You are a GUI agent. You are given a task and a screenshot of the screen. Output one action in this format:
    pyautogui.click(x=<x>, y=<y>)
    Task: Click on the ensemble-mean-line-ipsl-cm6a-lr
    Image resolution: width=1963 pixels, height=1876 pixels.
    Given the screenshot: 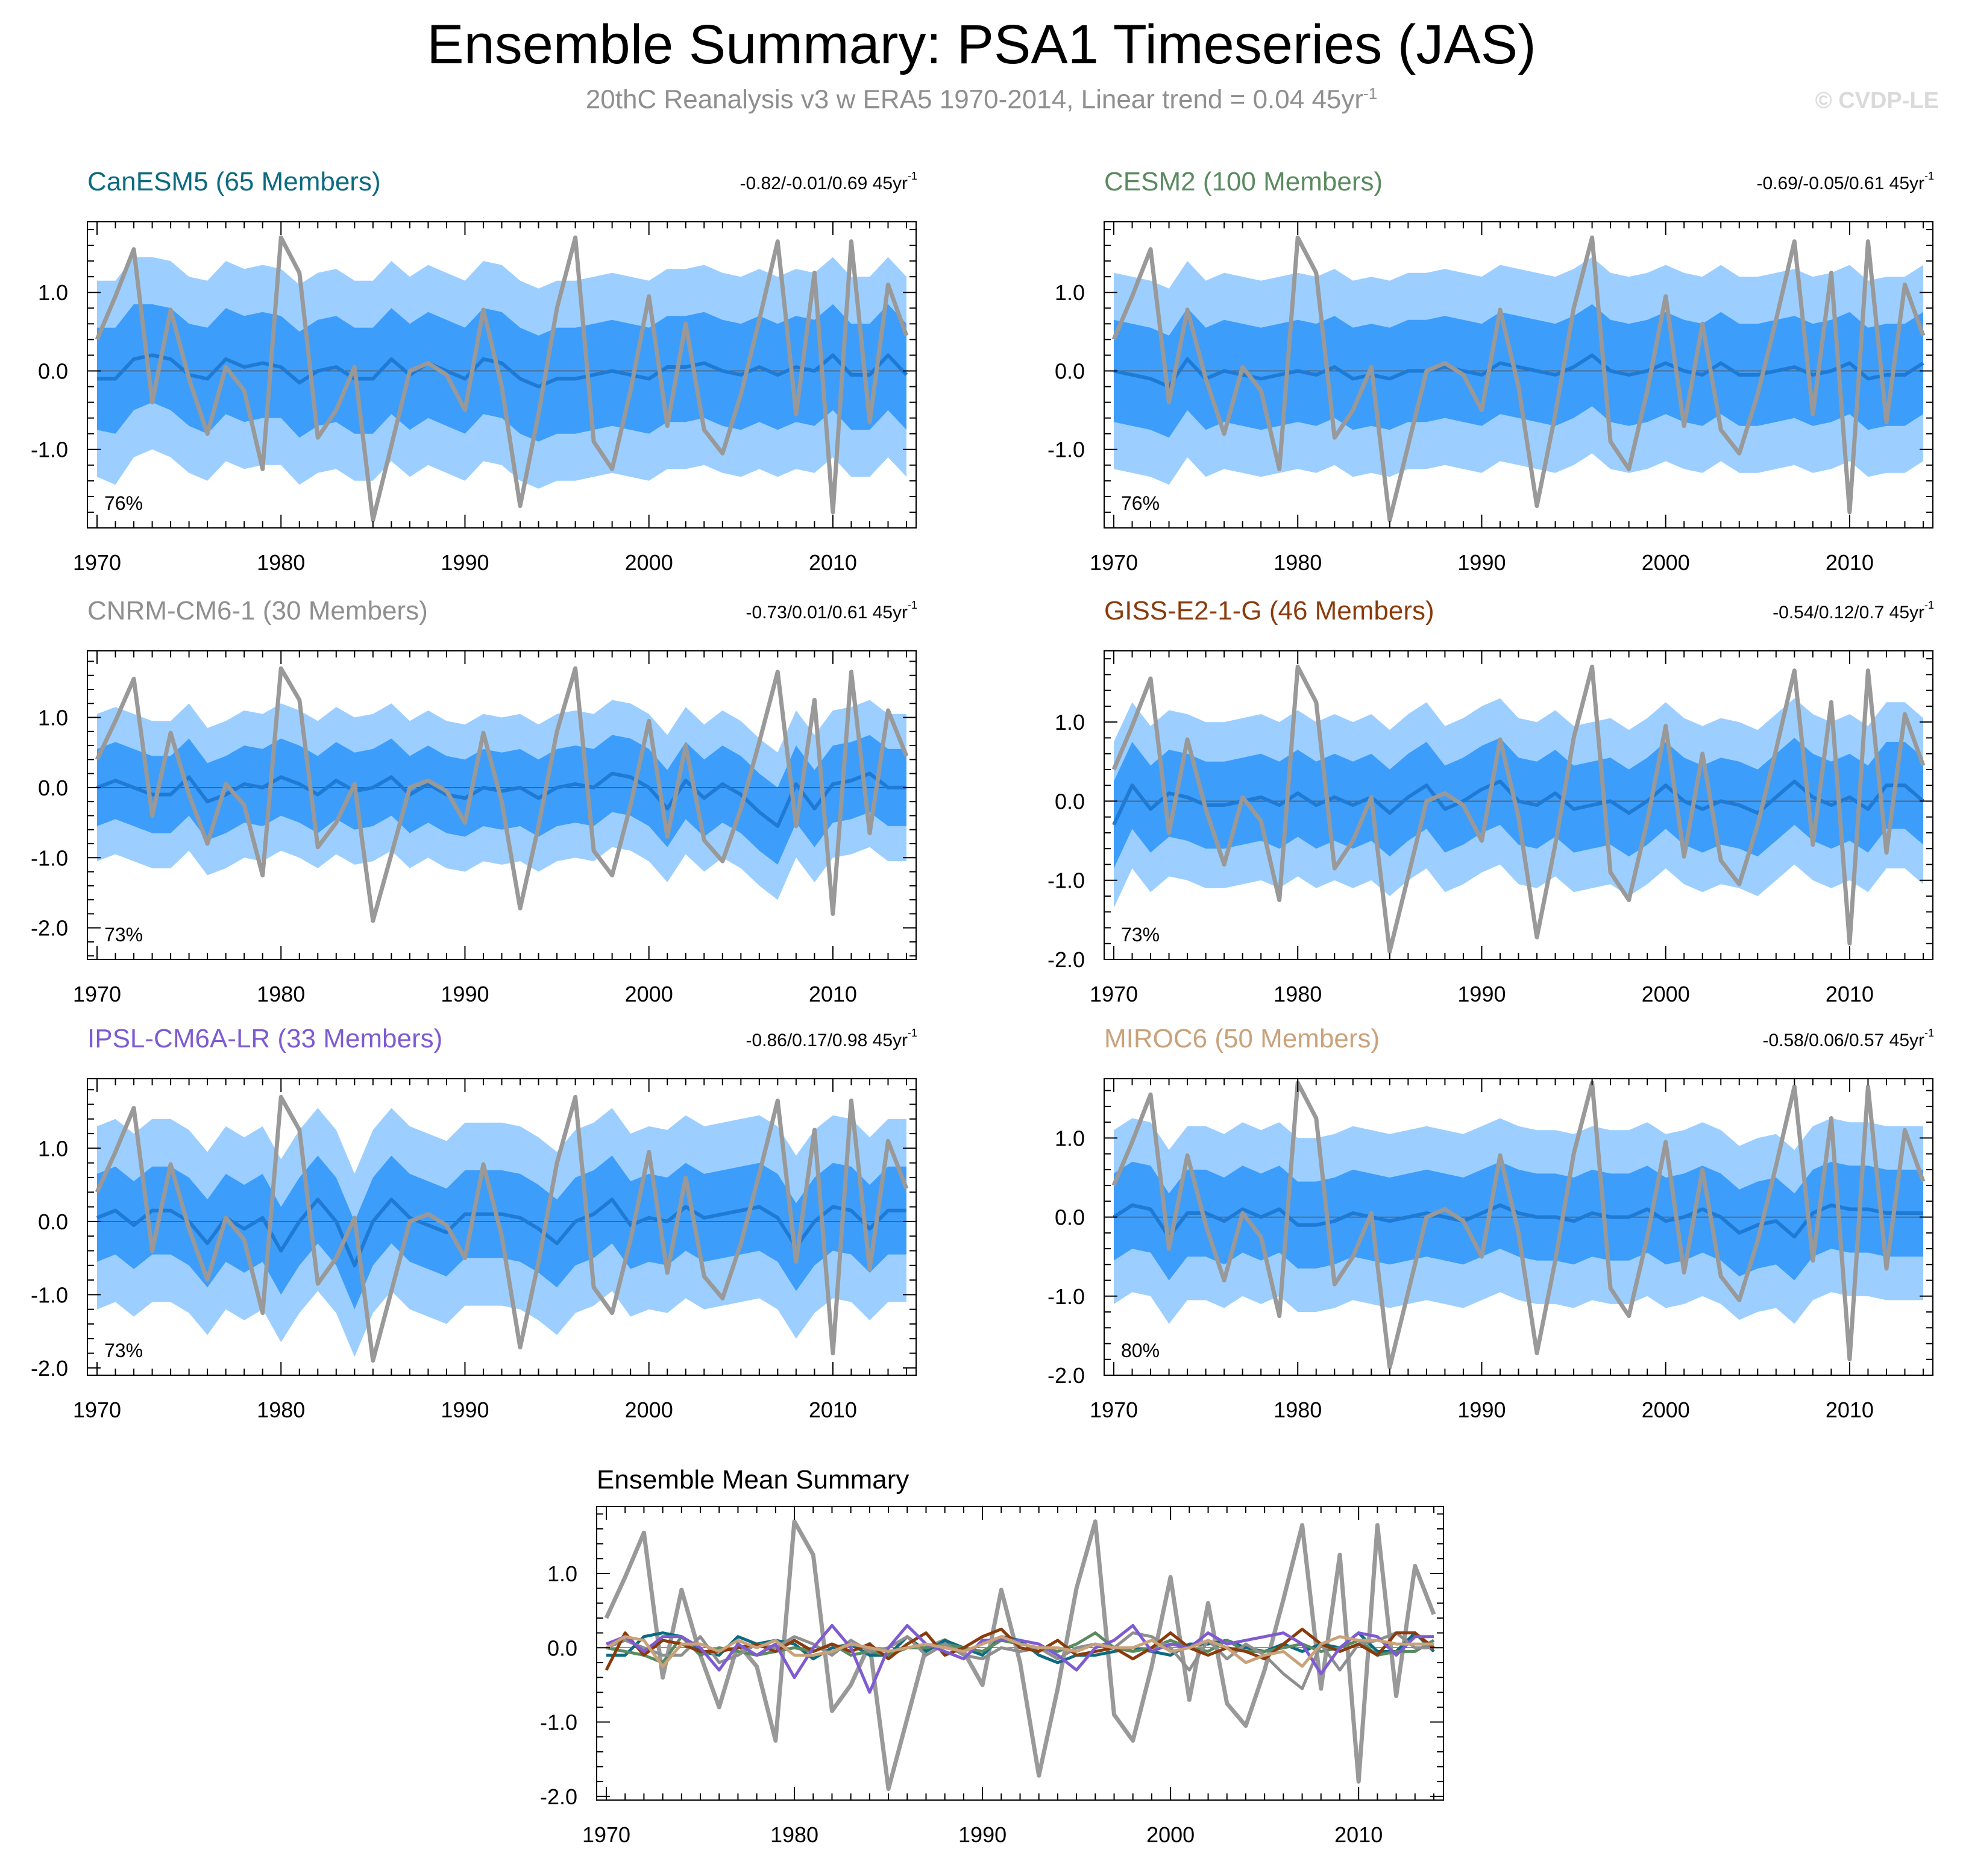 What is the action you would take?
    pyautogui.click(x=1020, y=1658)
    